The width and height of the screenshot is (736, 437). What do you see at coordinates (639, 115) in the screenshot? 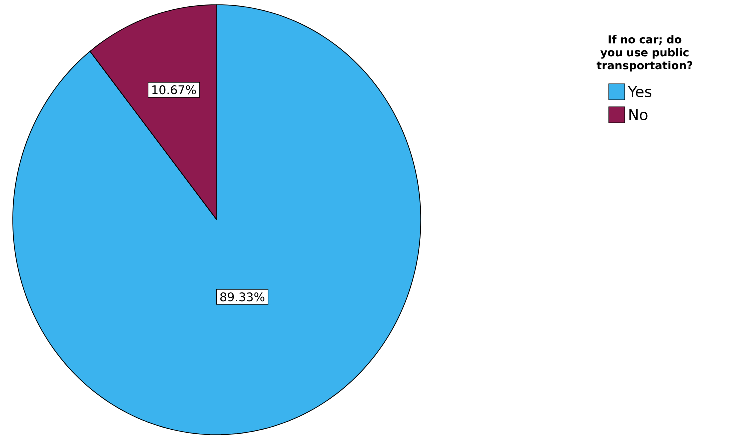
I see `legend-label: No` at bounding box center [639, 115].